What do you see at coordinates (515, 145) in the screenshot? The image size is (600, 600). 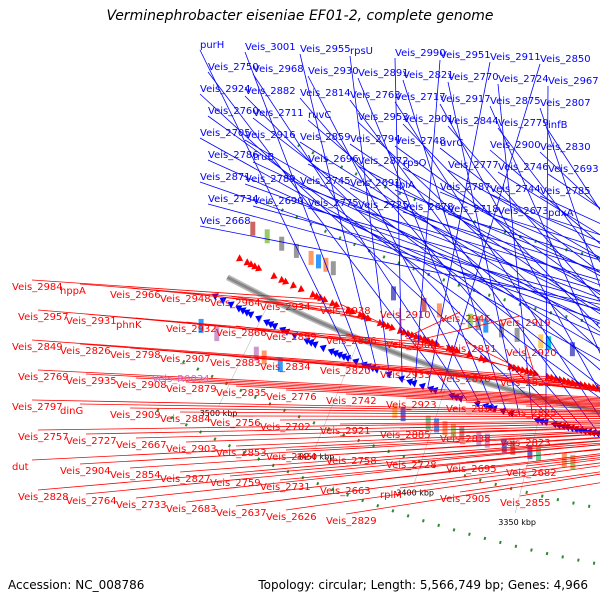 I see `forward-gene-label: Veis_2900` at bounding box center [515, 145].